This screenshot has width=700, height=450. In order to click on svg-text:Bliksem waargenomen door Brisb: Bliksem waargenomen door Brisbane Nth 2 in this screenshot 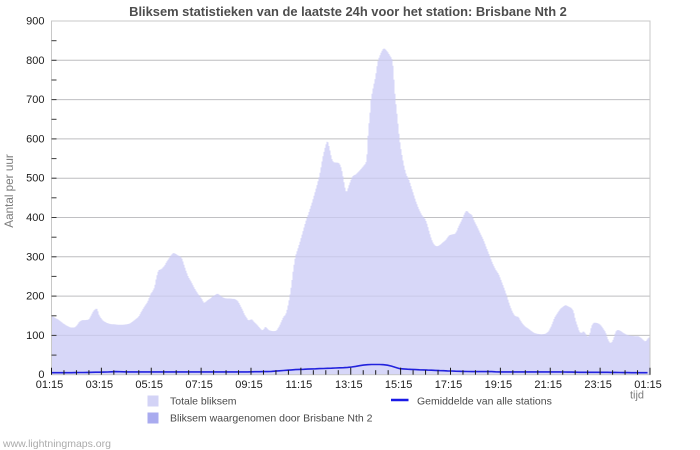, I will do `click(271, 419)`.